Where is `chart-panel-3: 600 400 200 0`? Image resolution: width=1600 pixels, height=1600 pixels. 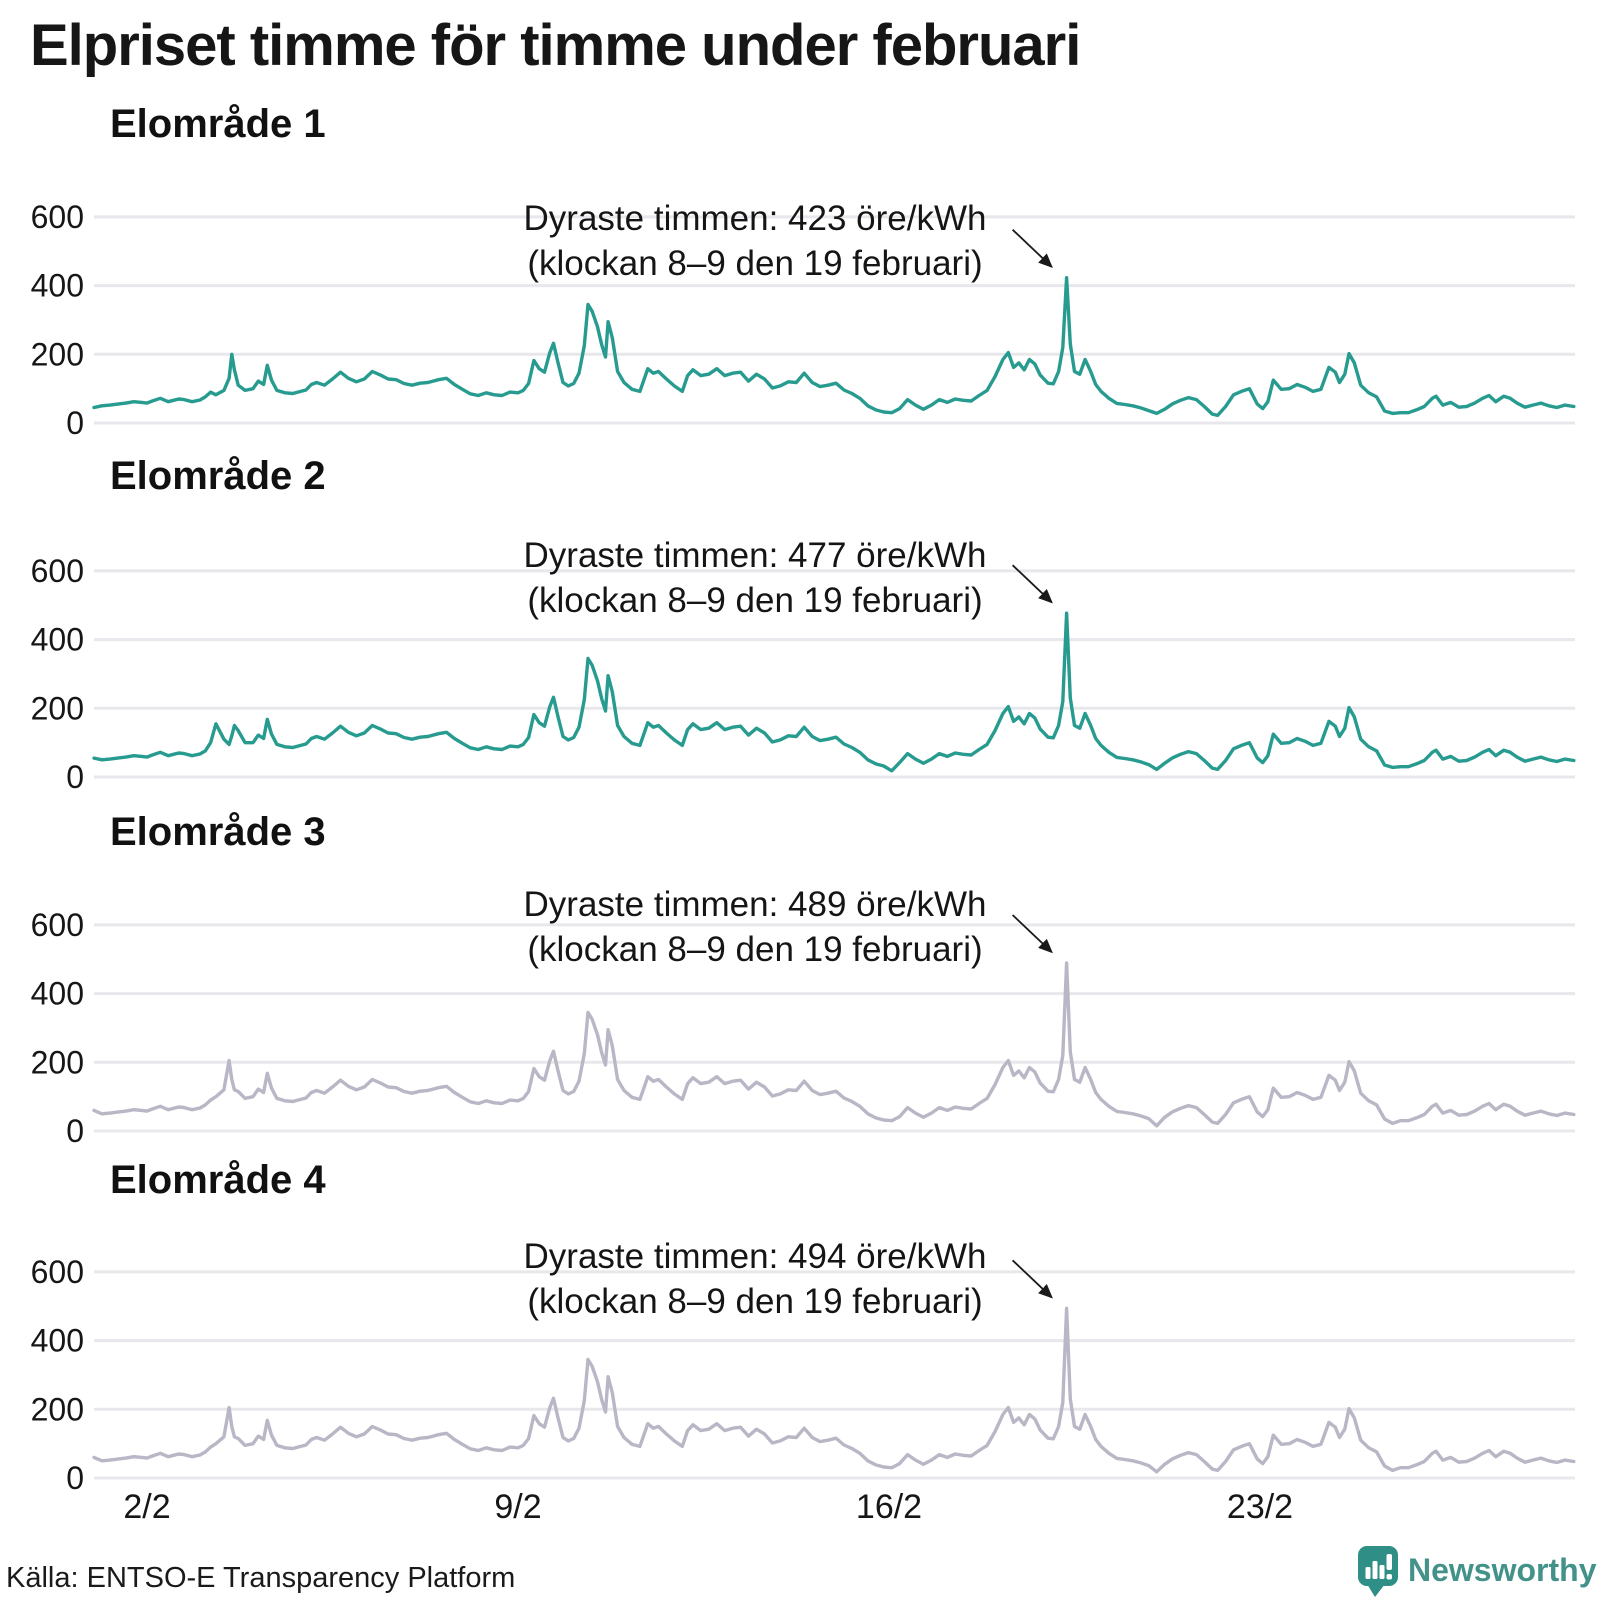
chart-panel-3: 600 400 200 0 is located at coordinates (803, 1028).